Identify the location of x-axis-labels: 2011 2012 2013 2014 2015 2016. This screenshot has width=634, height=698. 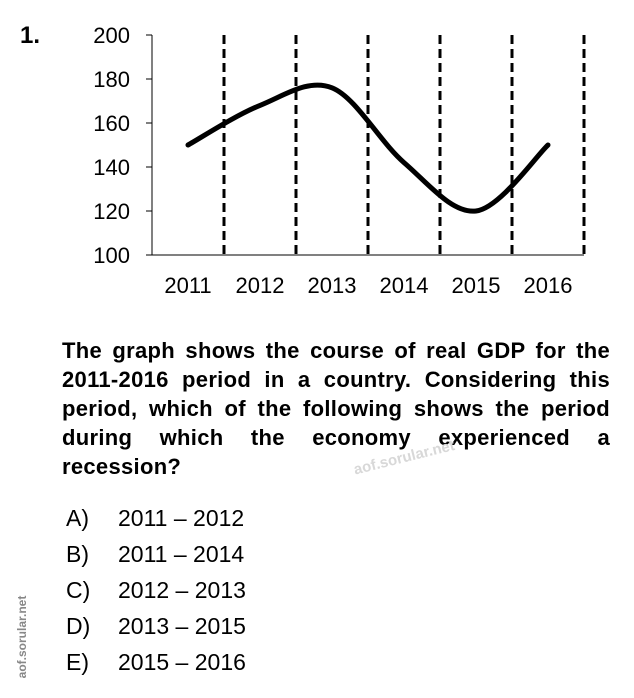
(368, 285).